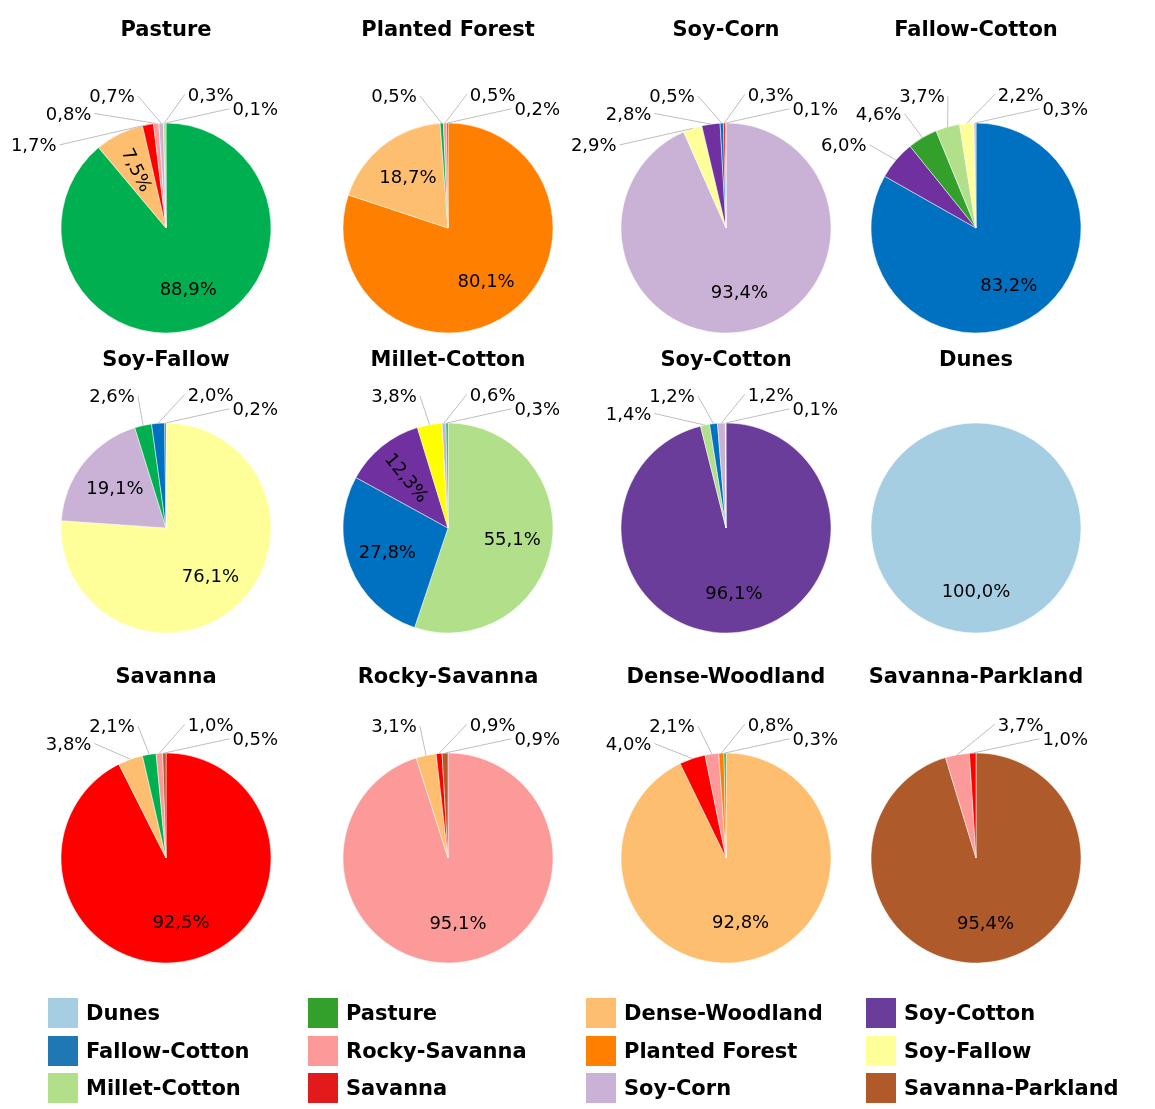 The width and height of the screenshot is (1155, 1109). What do you see at coordinates (628, 413) in the screenshot?
I see `data-label: 1,4%` at bounding box center [628, 413].